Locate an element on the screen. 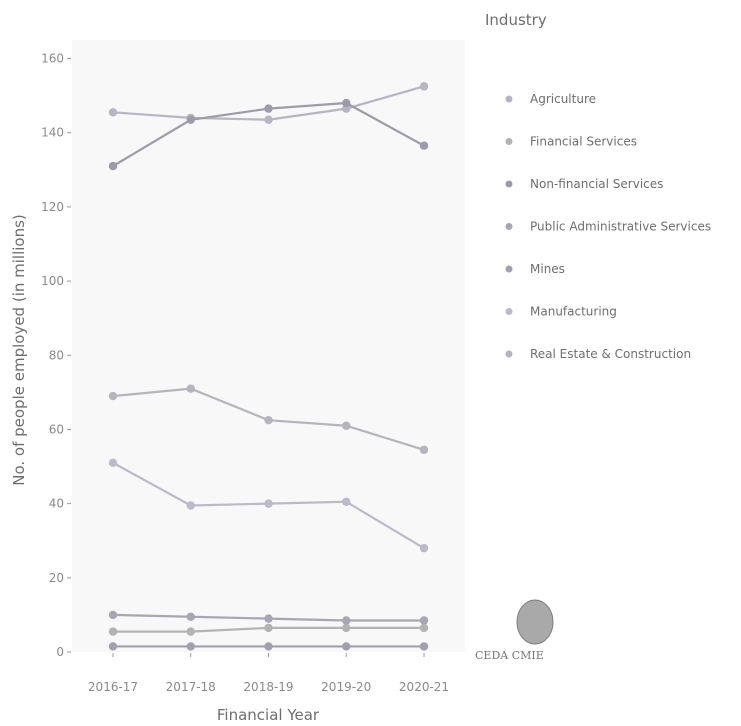  y-tick-label: 100 is located at coordinates (52, 281).